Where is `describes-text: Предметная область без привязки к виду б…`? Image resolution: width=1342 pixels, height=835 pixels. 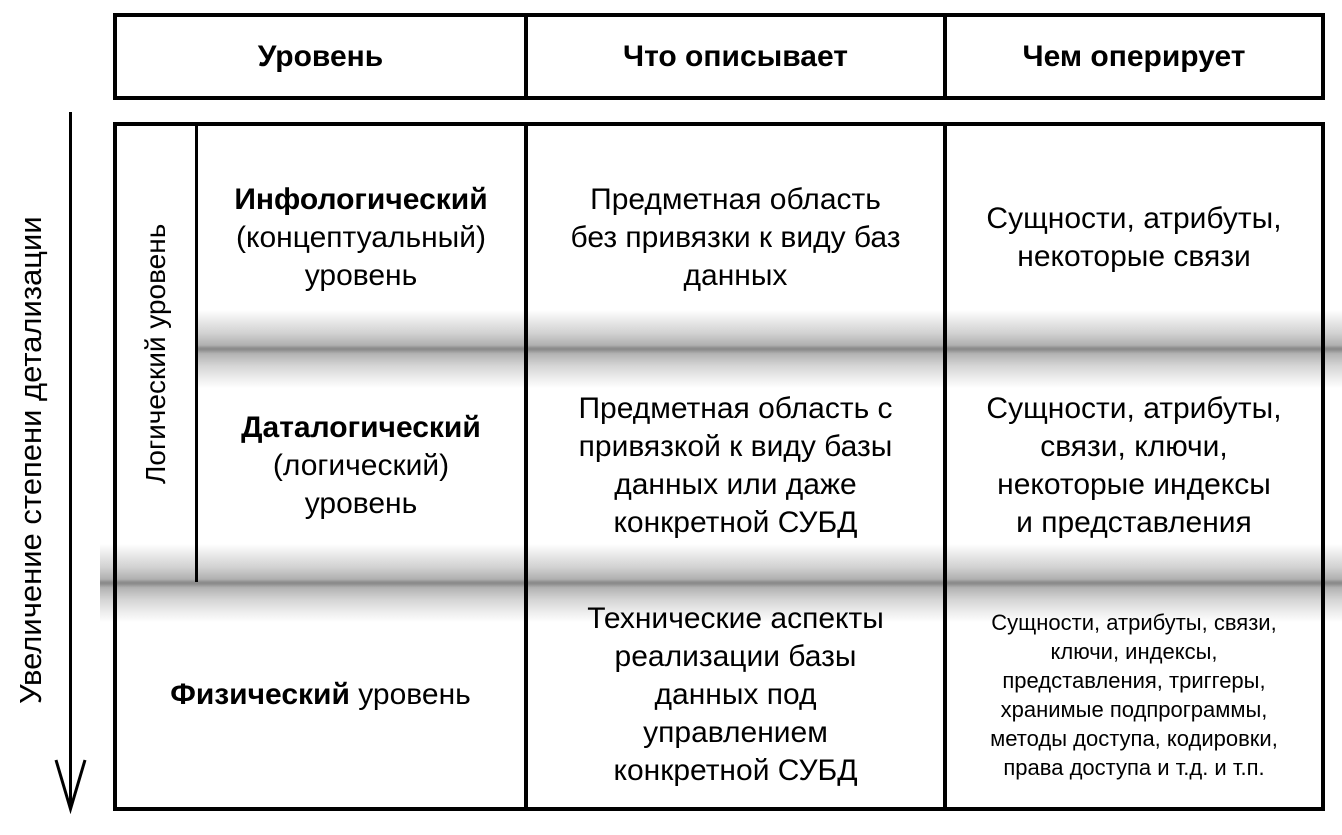 describes-text: Предметная область без привязки к виду б… is located at coordinates (735, 237).